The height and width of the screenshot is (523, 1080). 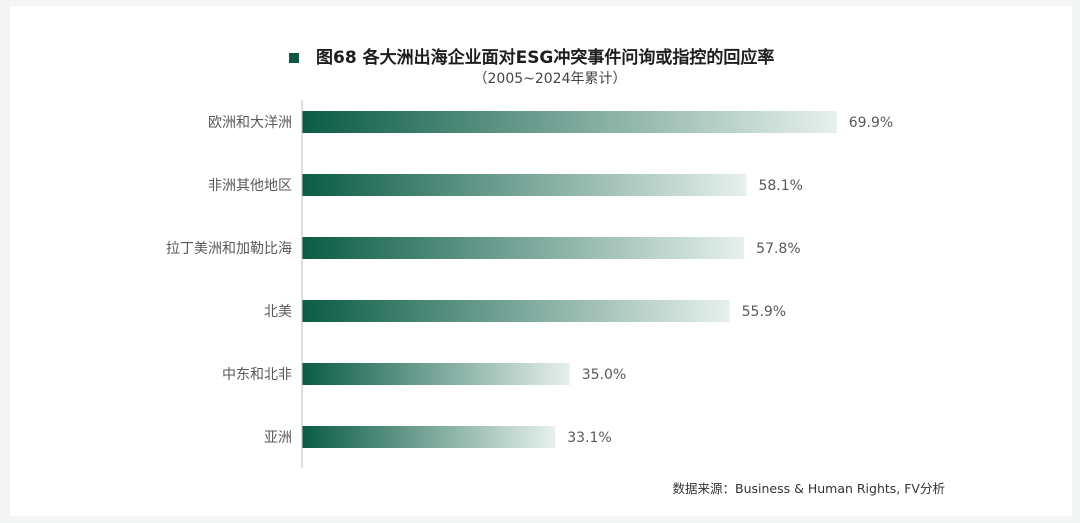 What do you see at coordinates (764, 312) in the screenshot?
I see `value-label: 55.9%` at bounding box center [764, 312].